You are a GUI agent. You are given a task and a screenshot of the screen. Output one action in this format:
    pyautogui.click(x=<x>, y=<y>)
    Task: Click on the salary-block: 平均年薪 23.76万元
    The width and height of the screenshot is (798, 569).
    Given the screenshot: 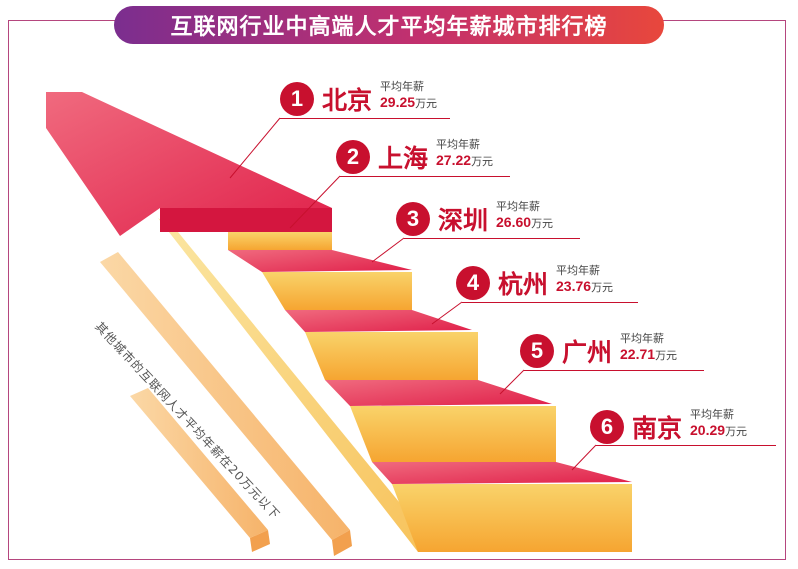 What is the action you would take?
    pyautogui.click(x=584, y=280)
    